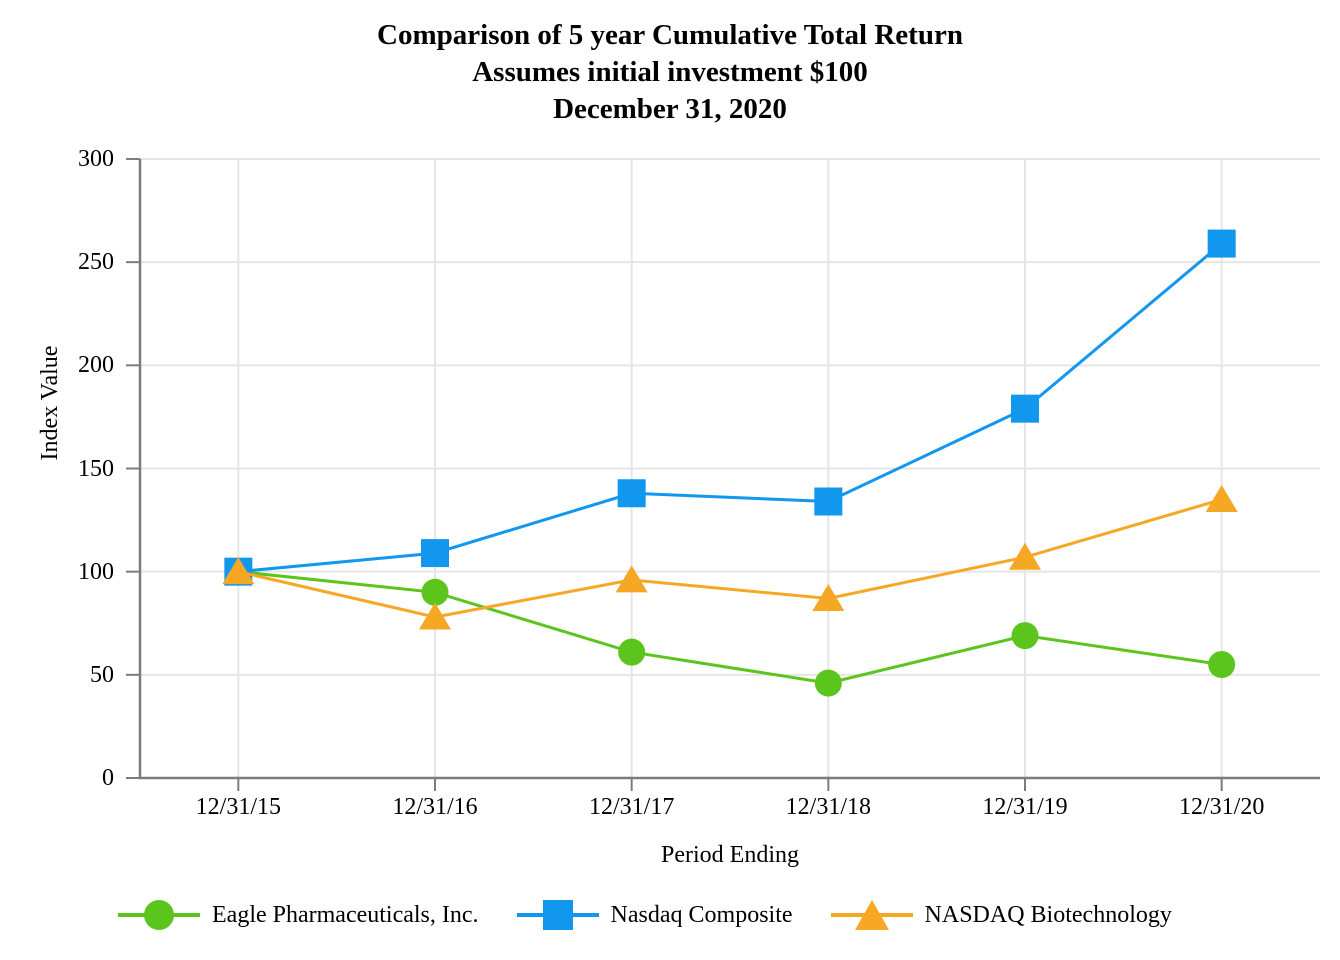 This screenshot has height=960, width=1340. I want to click on circle-marker-icon, so click(159, 915).